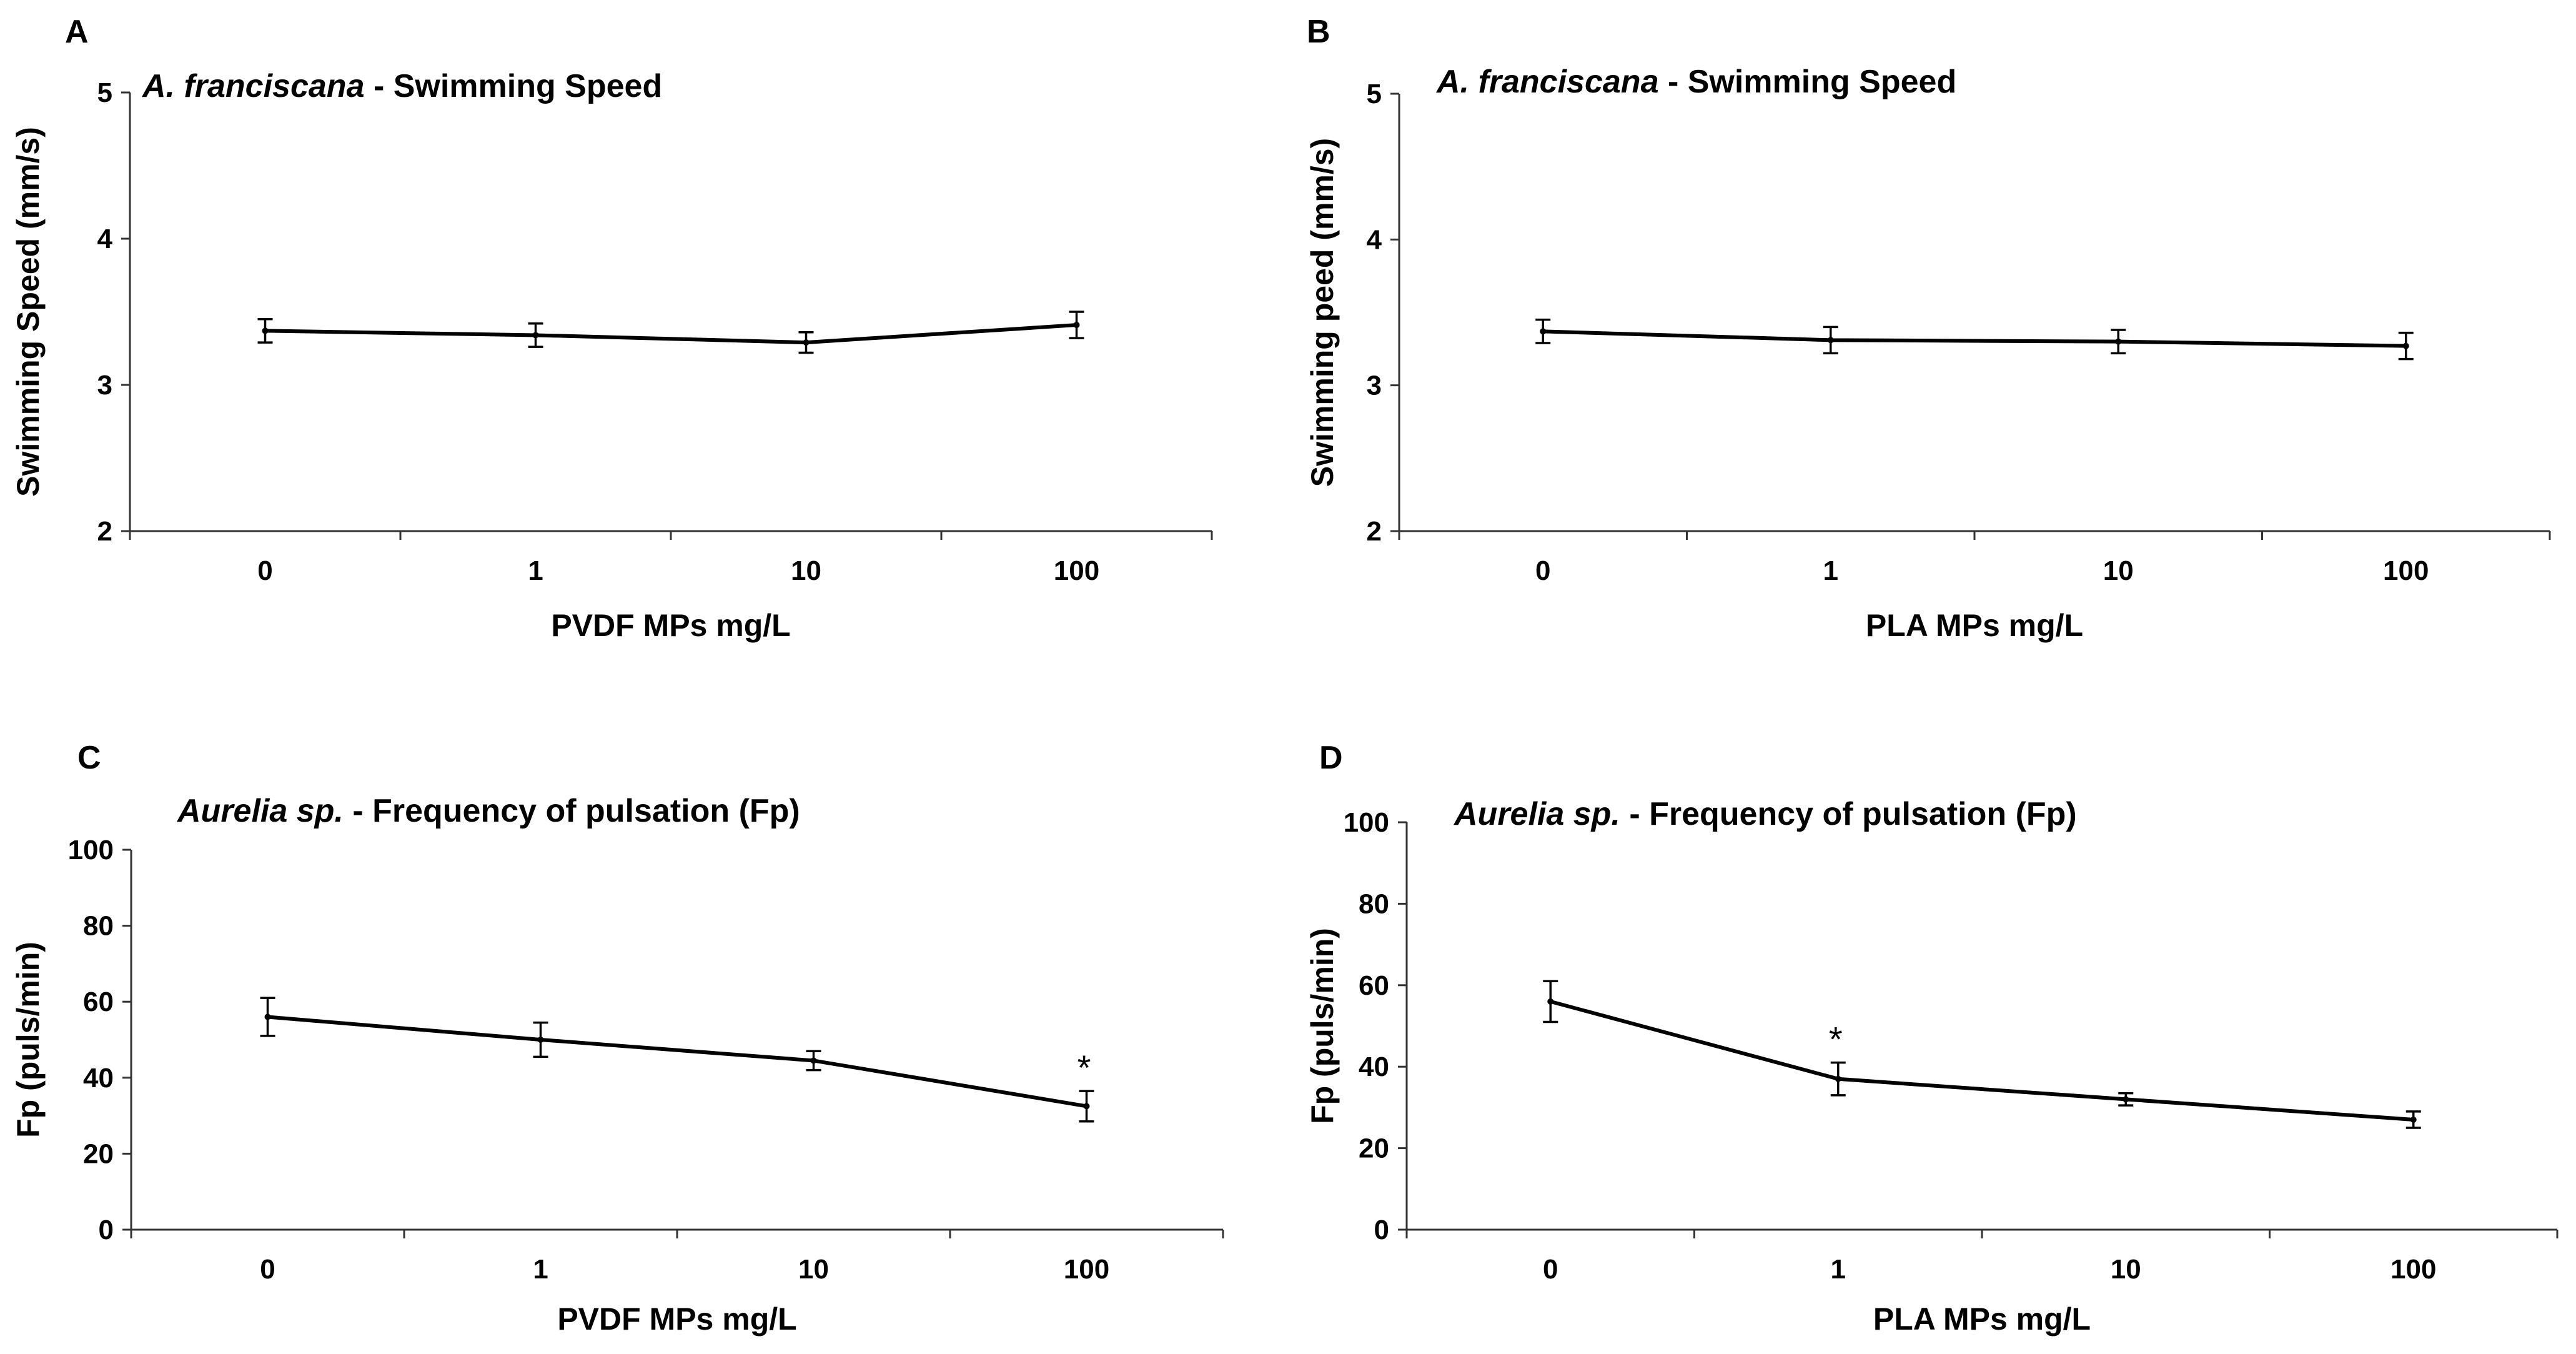  What do you see at coordinates (1318, 32) in the screenshot?
I see `panel-letter: B` at bounding box center [1318, 32].